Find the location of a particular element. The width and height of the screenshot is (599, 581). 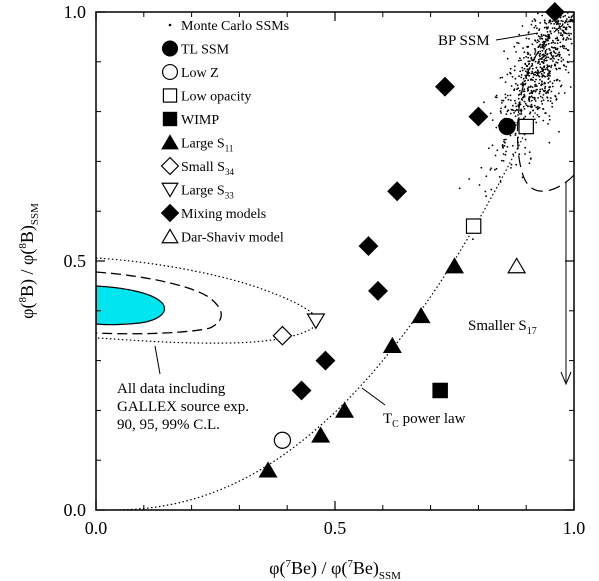

y-axis-label-sub: SSM is located at coordinates (35, 214).